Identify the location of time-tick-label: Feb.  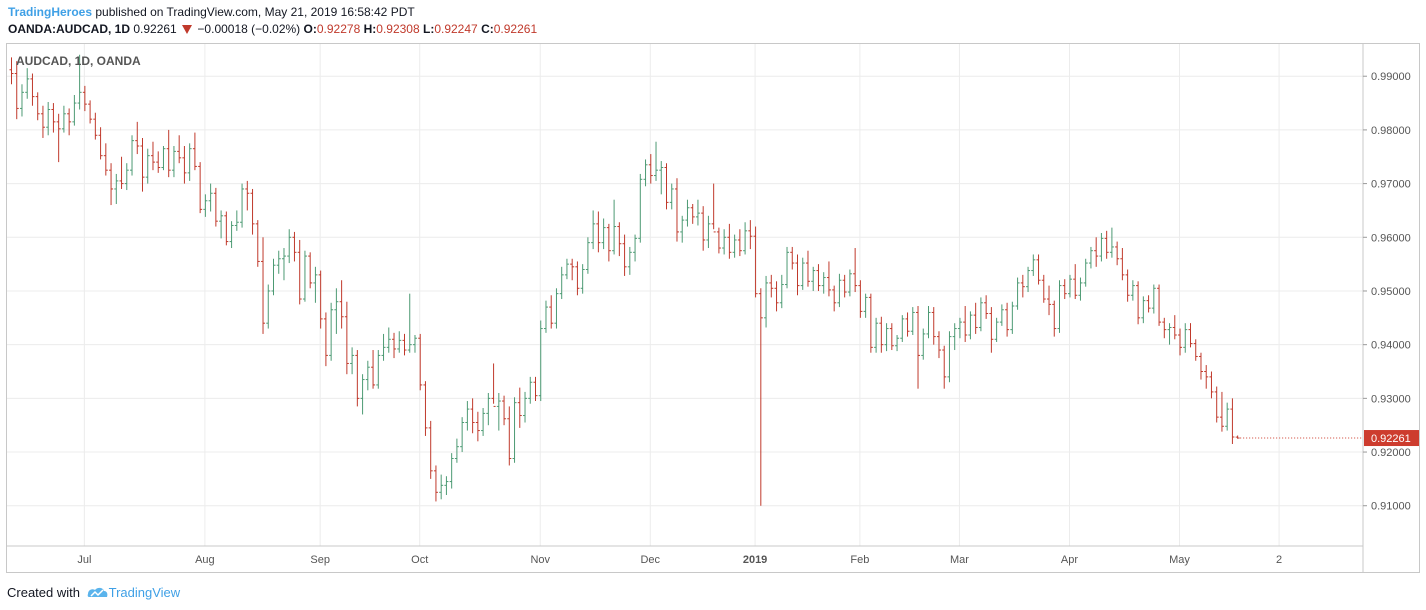
(859, 560).